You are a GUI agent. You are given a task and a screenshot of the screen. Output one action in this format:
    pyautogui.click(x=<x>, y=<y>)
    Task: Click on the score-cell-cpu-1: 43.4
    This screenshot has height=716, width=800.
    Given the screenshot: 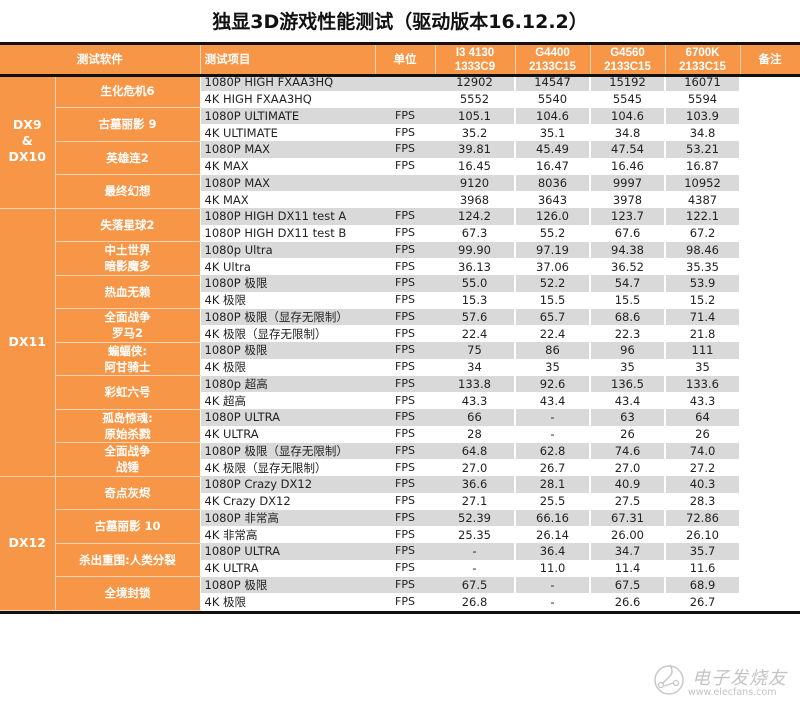 What is the action you would take?
    pyautogui.click(x=553, y=400)
    